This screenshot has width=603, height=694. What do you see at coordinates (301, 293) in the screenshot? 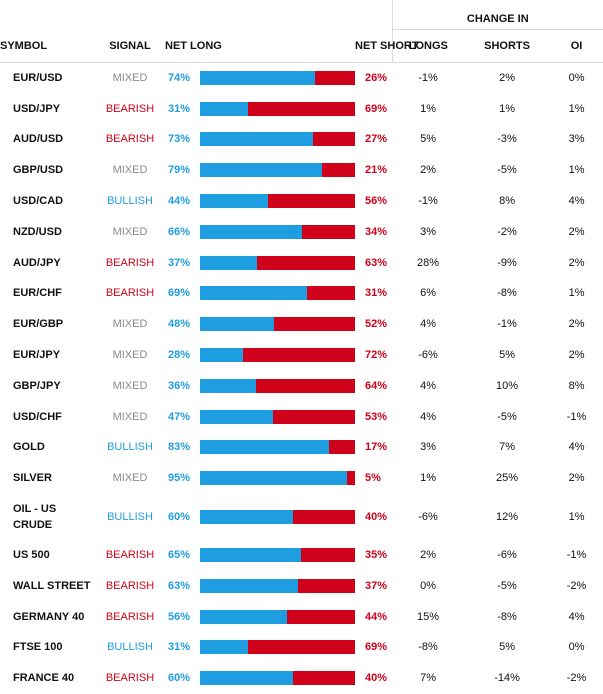
I see `table-row: EUR/CHF BEARISH 69% 31% 6% -8% 1%` at bounding box center [301, 293].